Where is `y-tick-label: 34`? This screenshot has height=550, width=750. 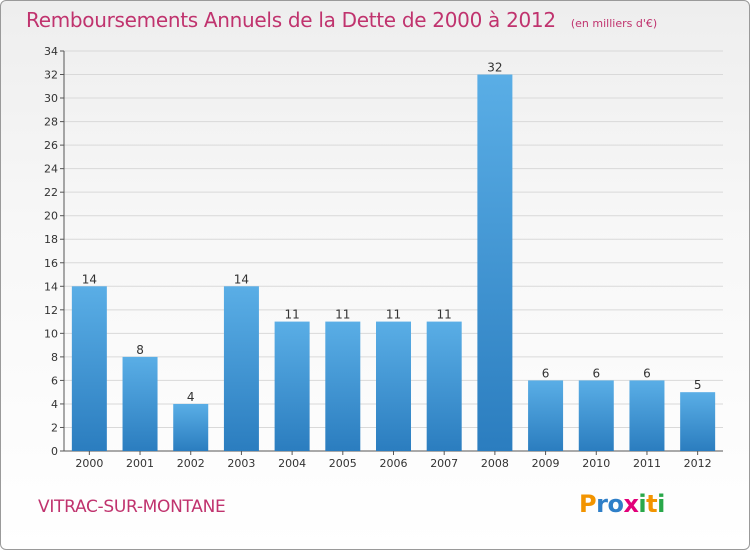 y-tick-label: 34 is located at coordinates (51, 51).